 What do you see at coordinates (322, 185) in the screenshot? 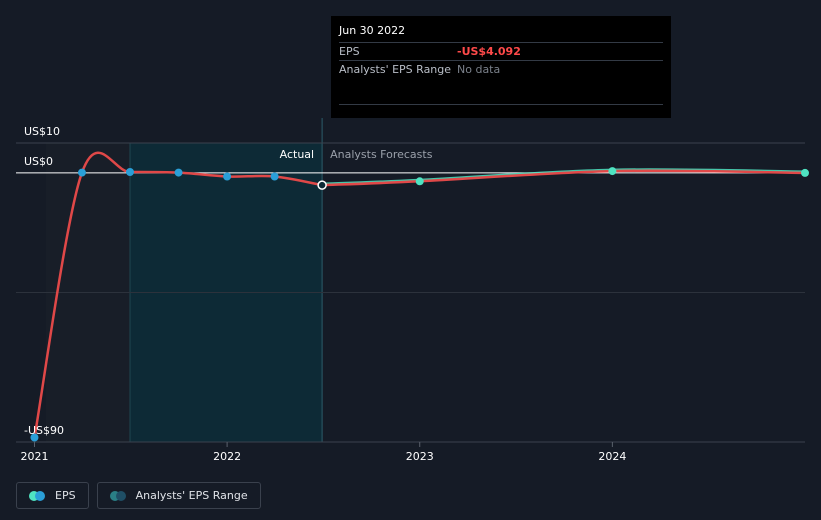
I see `eps-point-selected` at bounding box center [322, 185].